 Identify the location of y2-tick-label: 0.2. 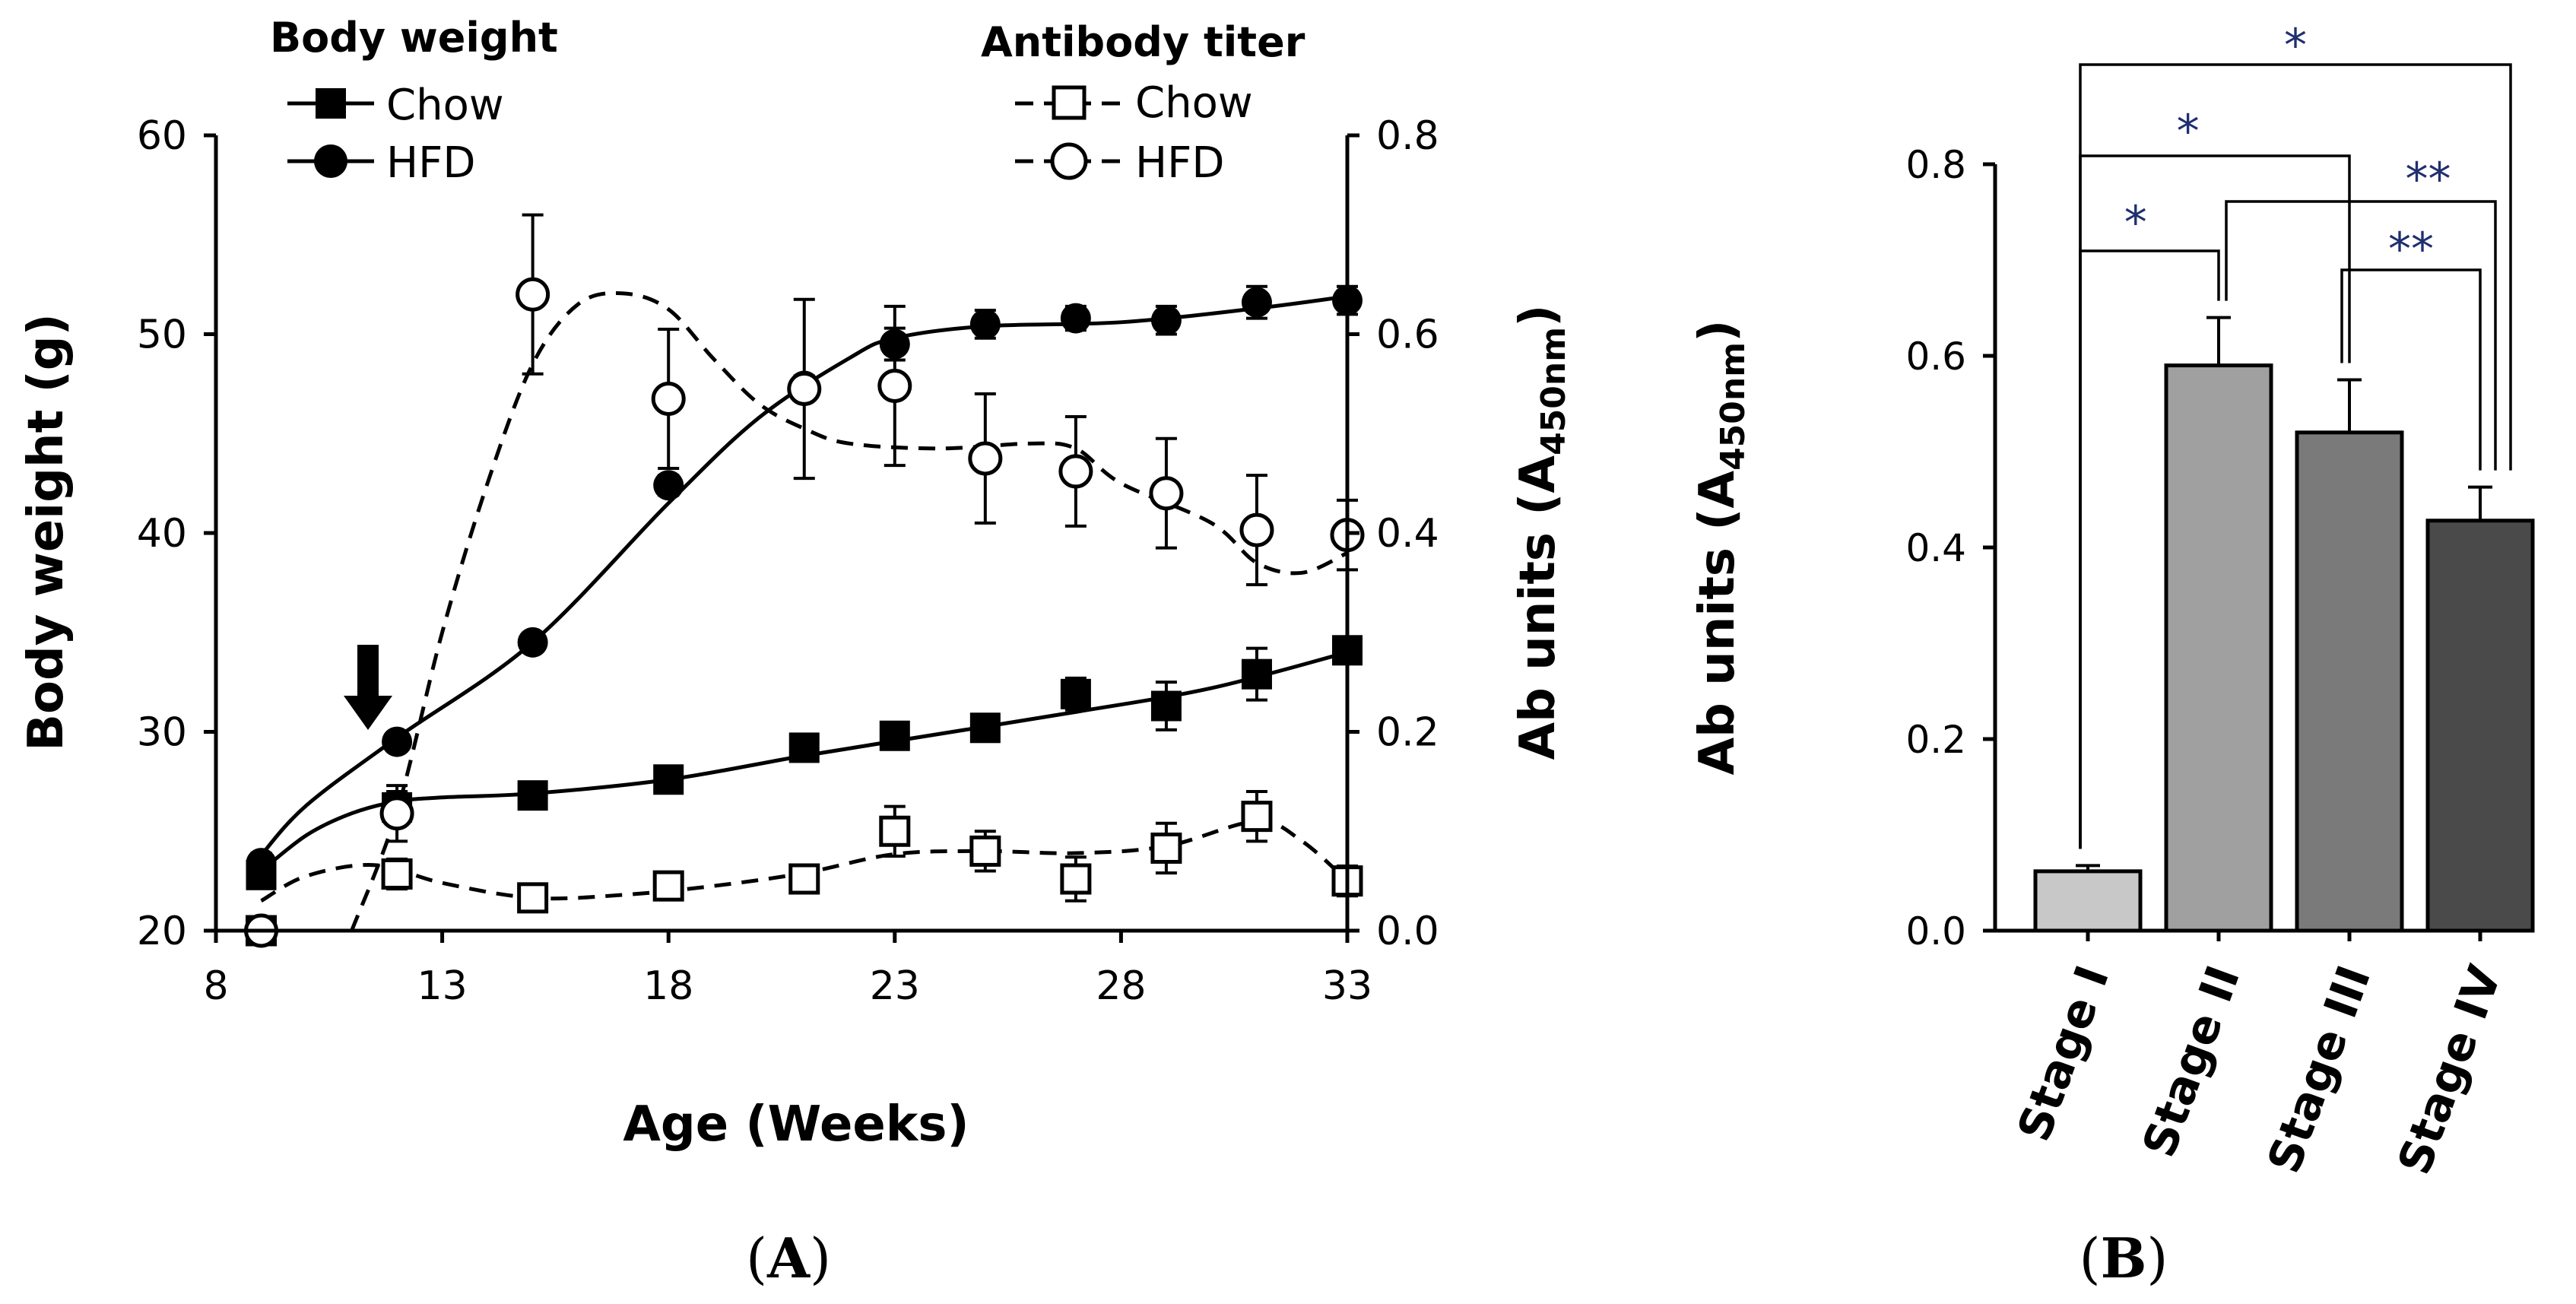
(1408, 733).